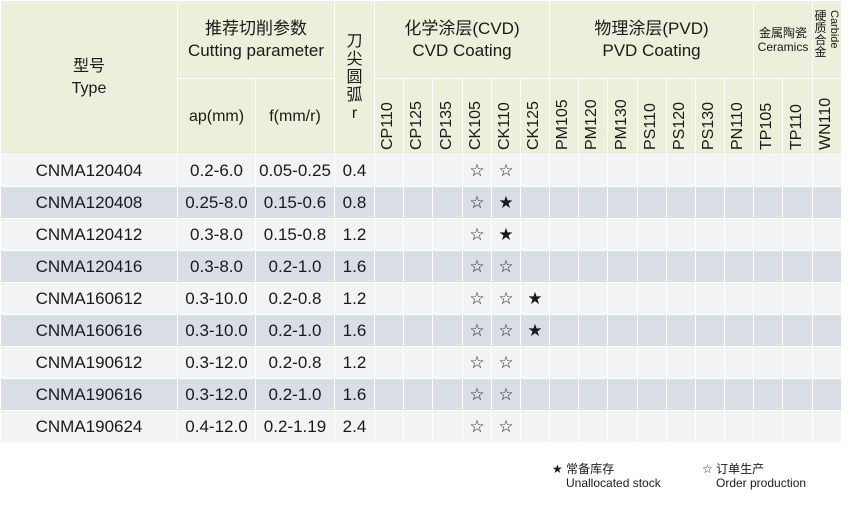  What do you see at coordinates (216, 202) in the screenshot?
I see `ap-cell: 0.25-8.0` at bounding box center [216, 202].